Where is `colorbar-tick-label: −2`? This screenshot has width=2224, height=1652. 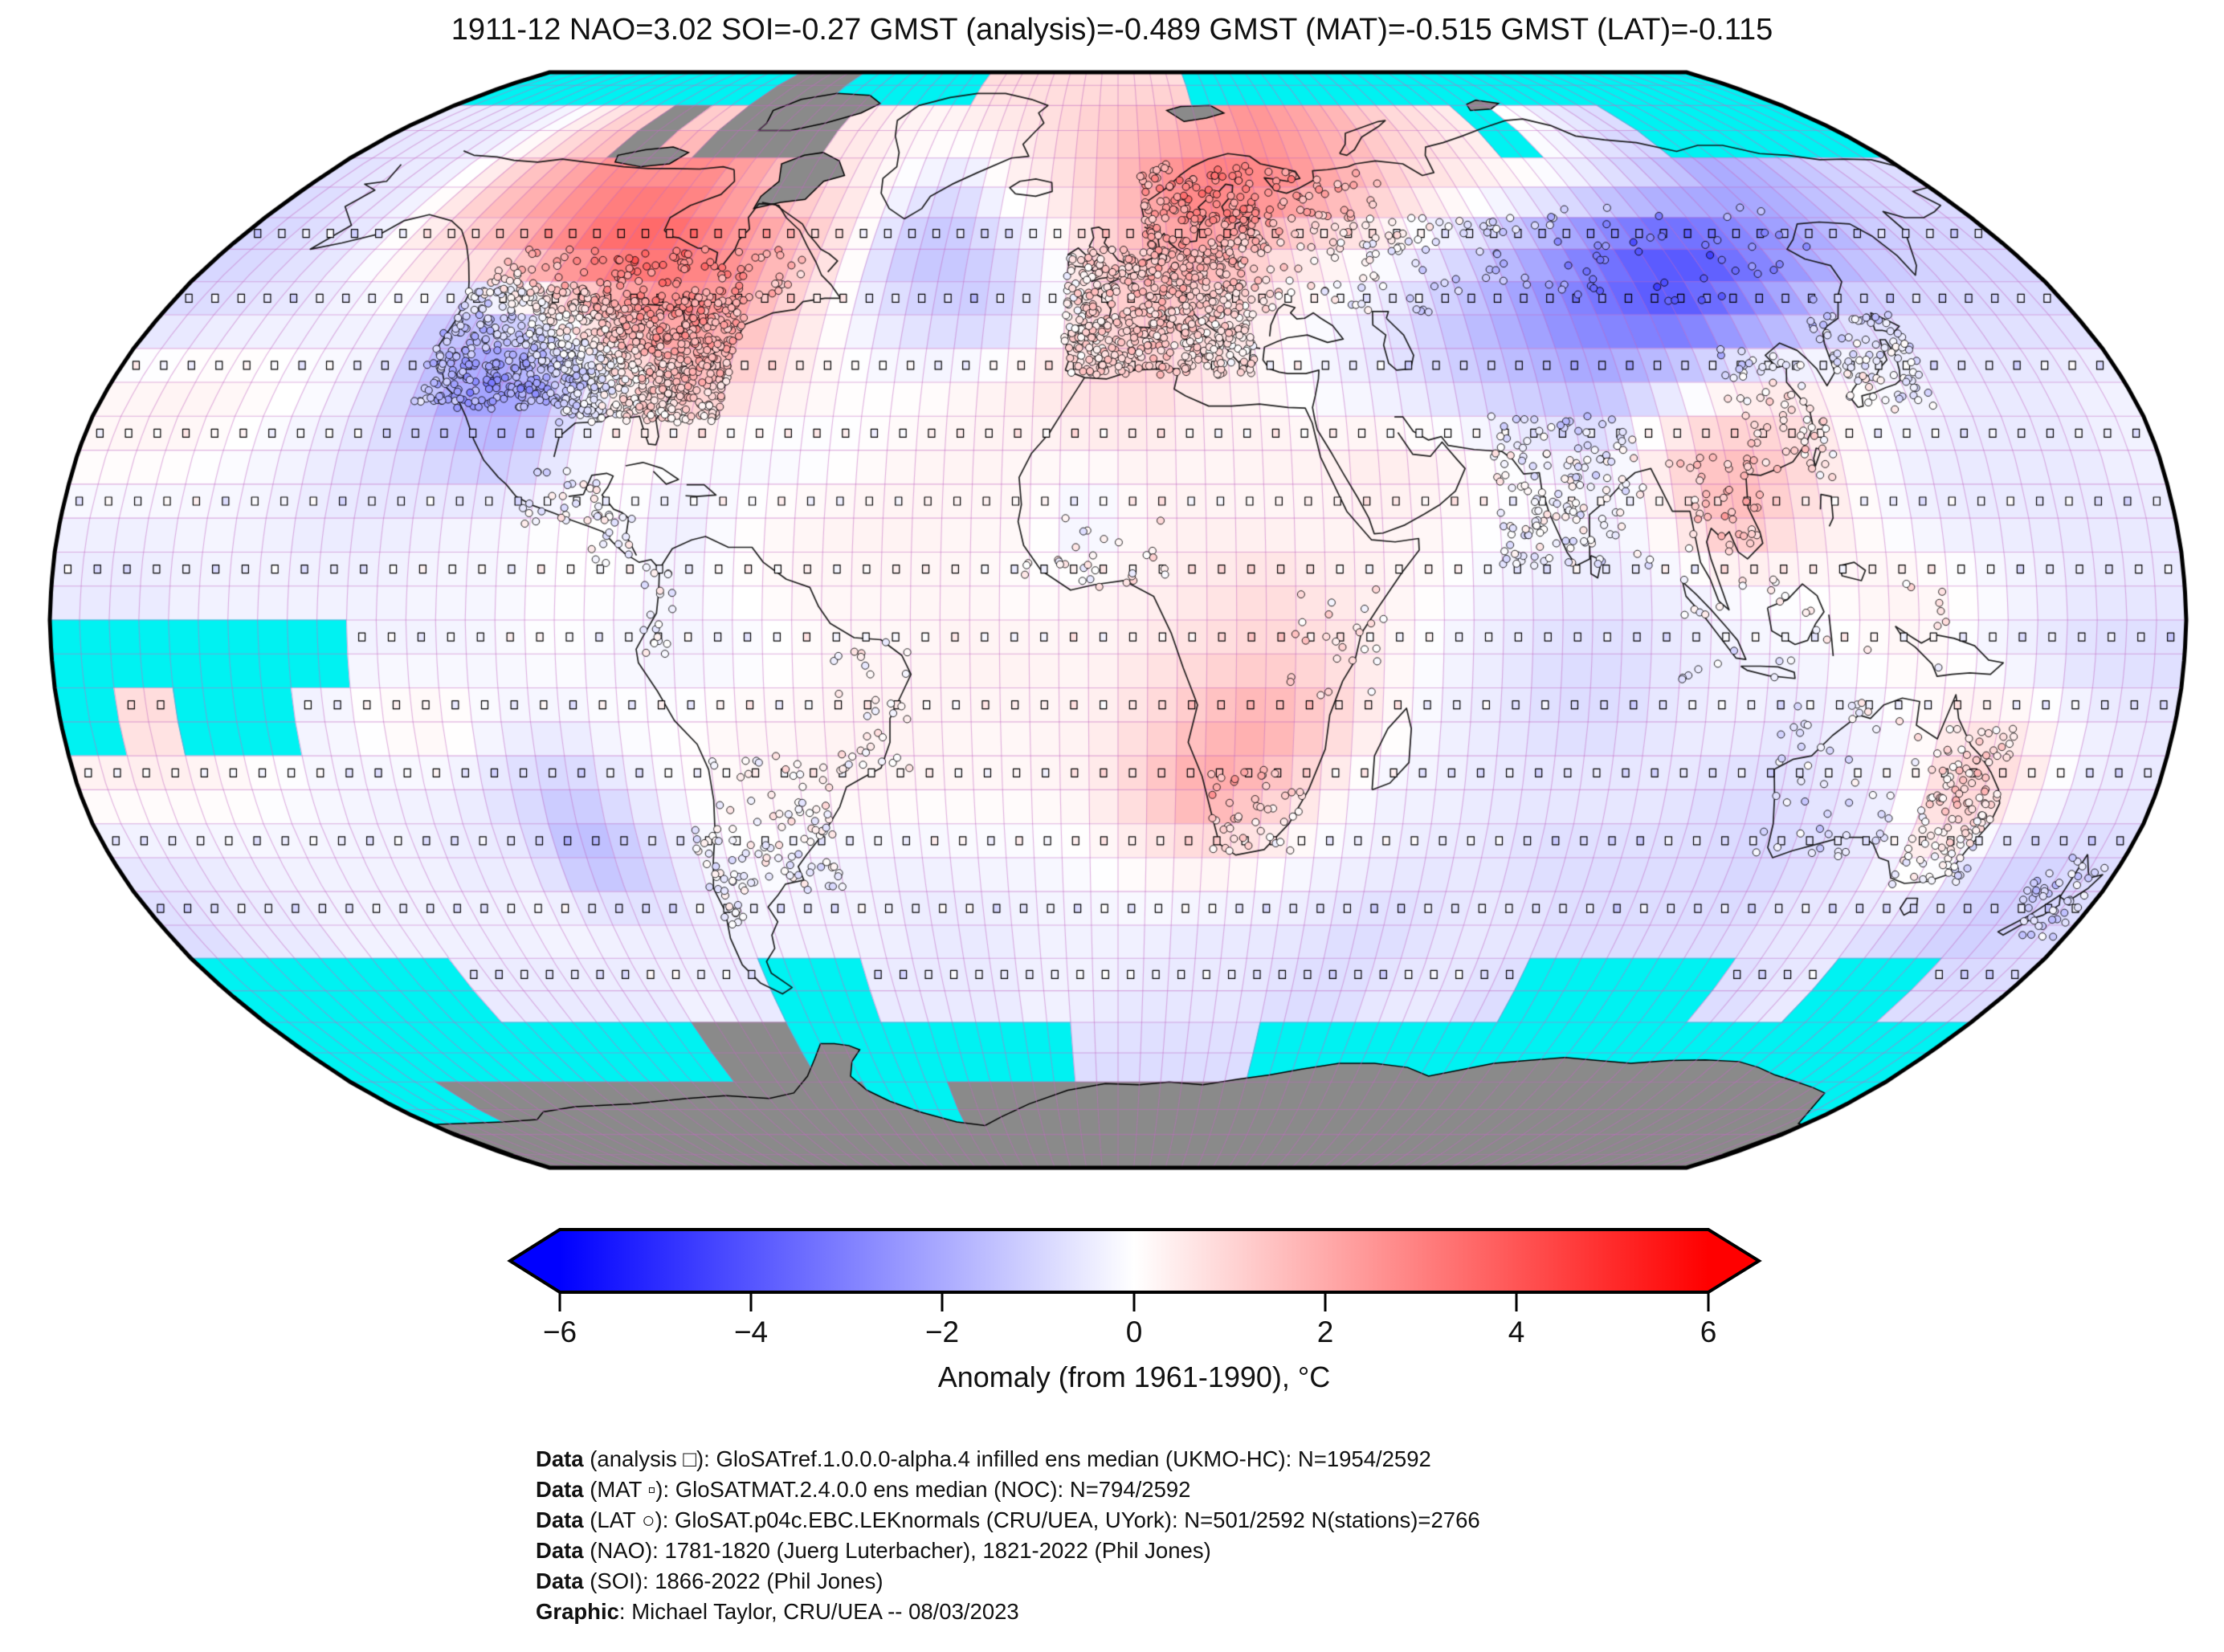 colorbar-tick-label: −2 is located at coordinates (942, 1331).